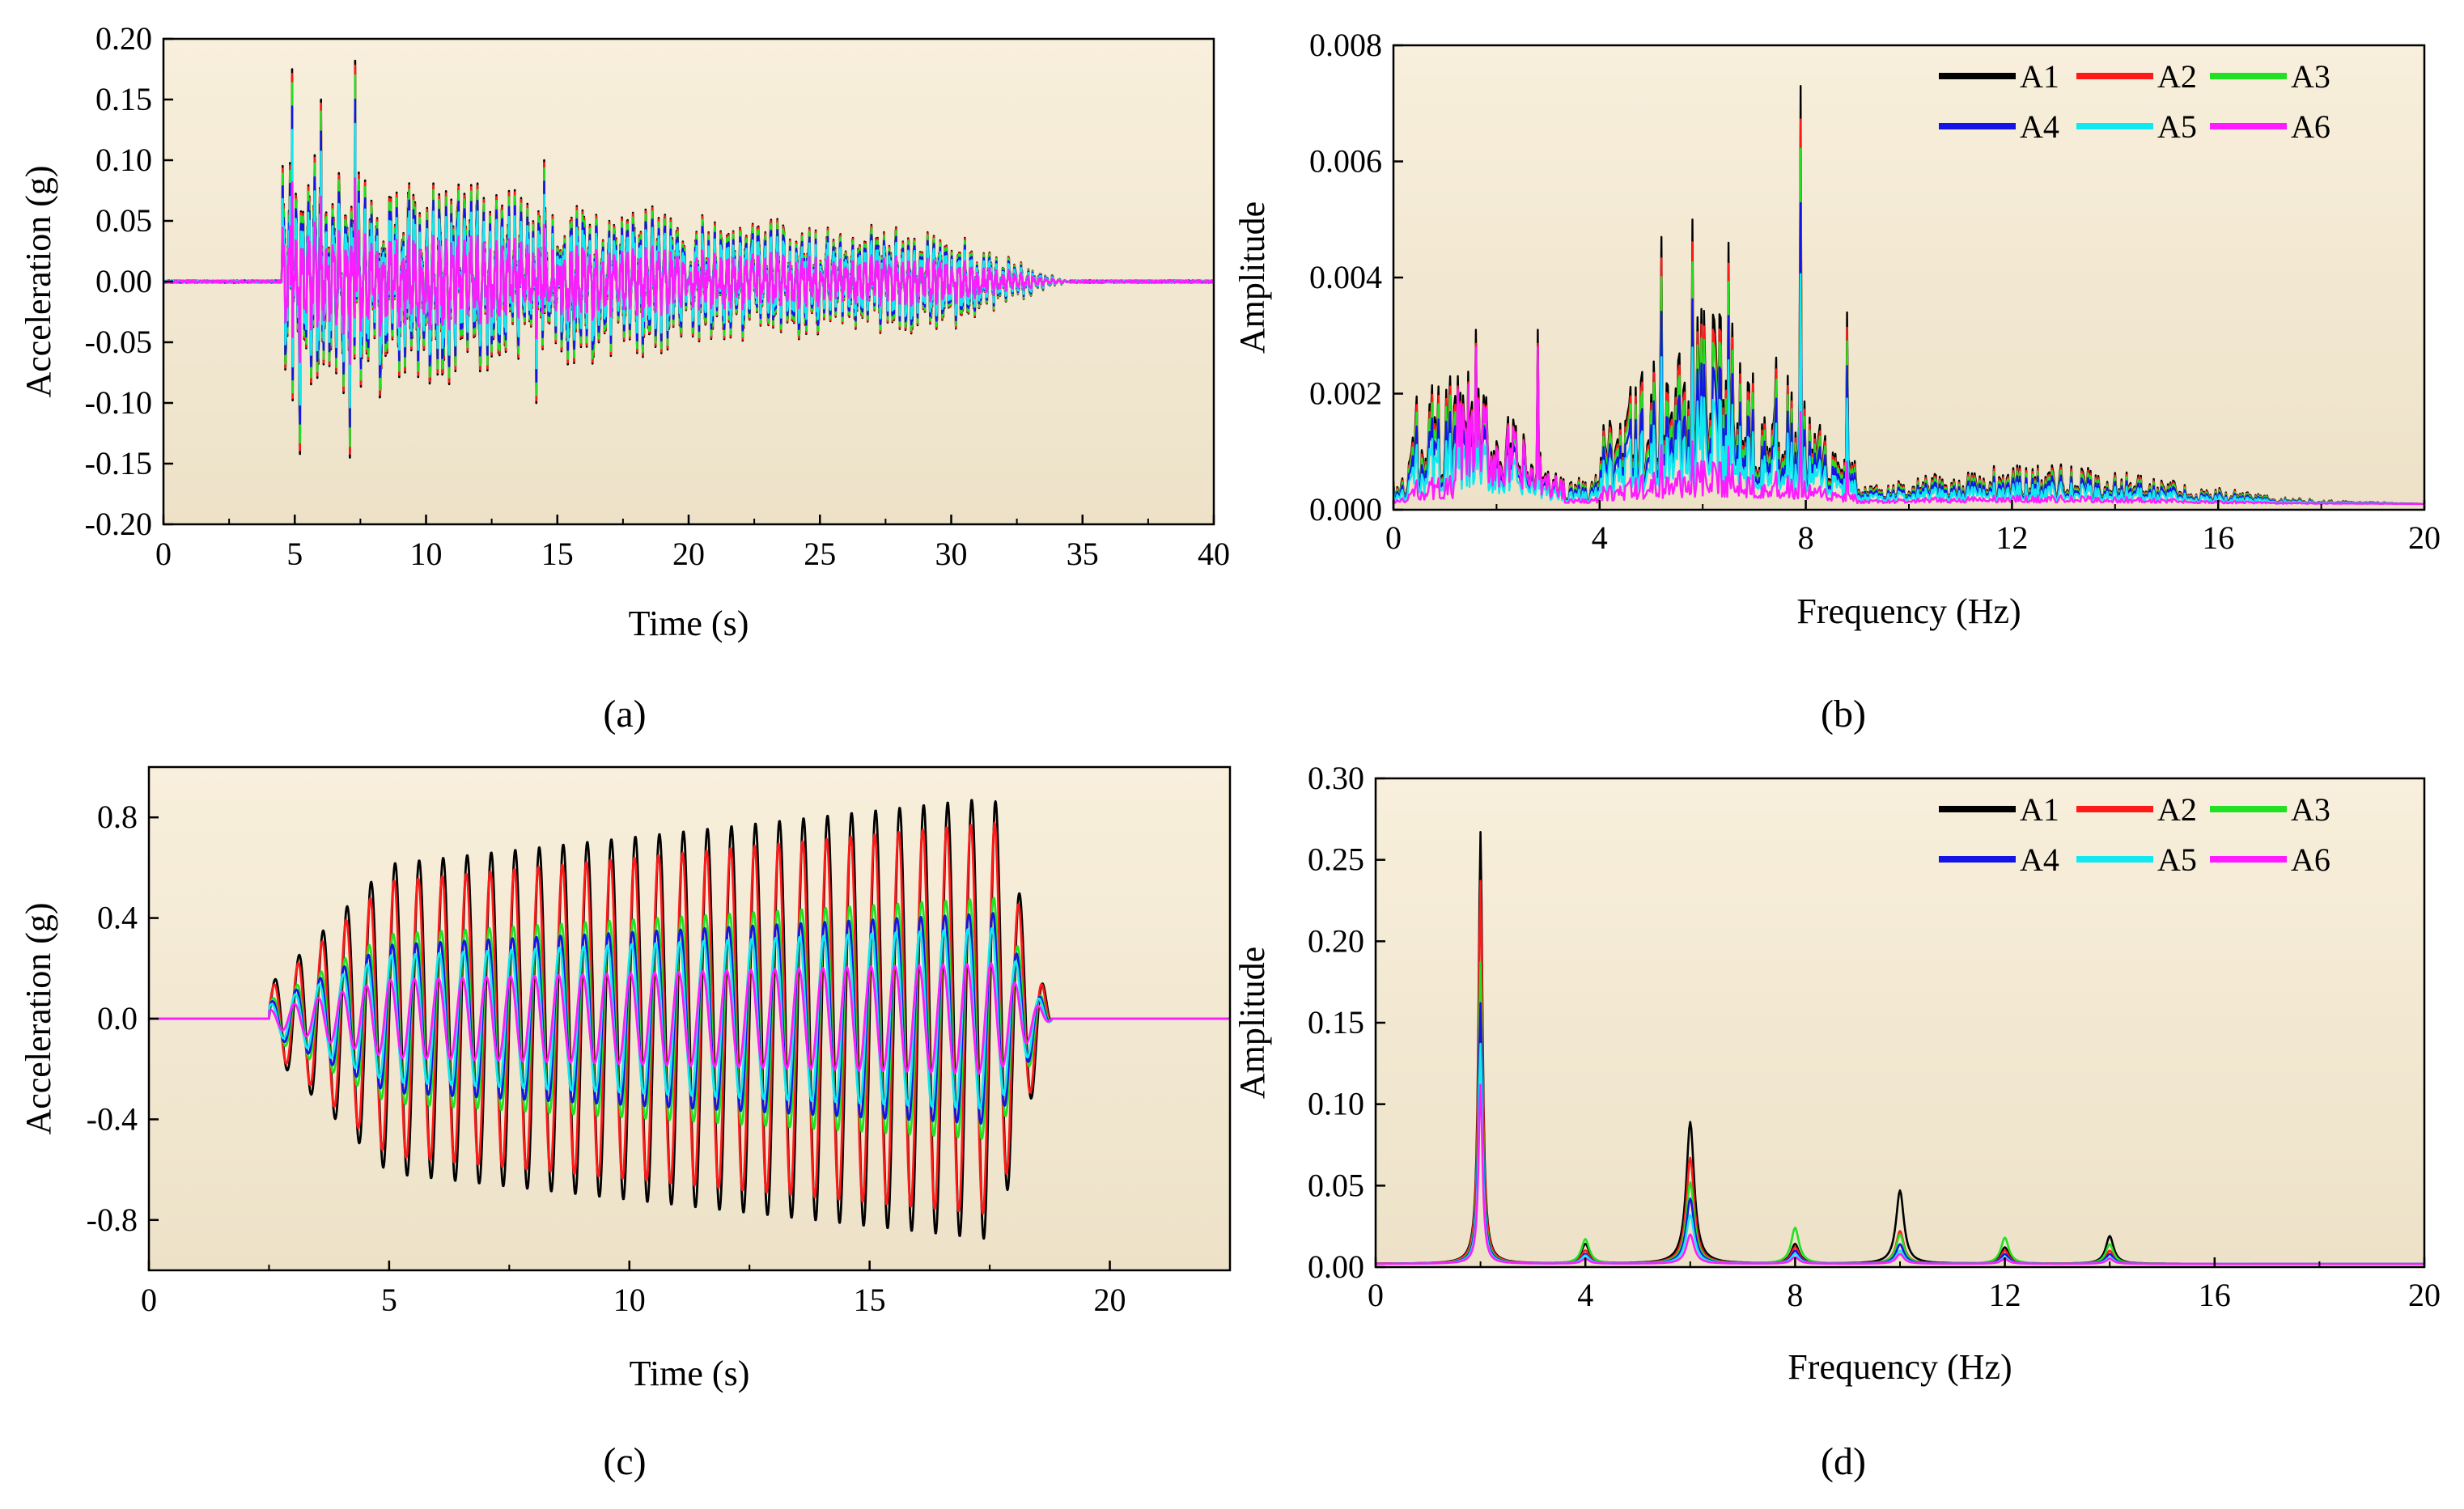  What do you see at coordinates (1336, 940) in the screenshot?
I see `y-tick-label-d: 0.20` at bounding box center [1336, 940].